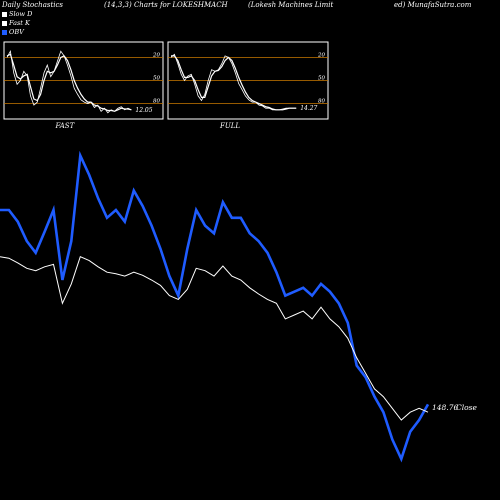  I want to click on legend-item-slow-d: Slow D, so click(17, 14).